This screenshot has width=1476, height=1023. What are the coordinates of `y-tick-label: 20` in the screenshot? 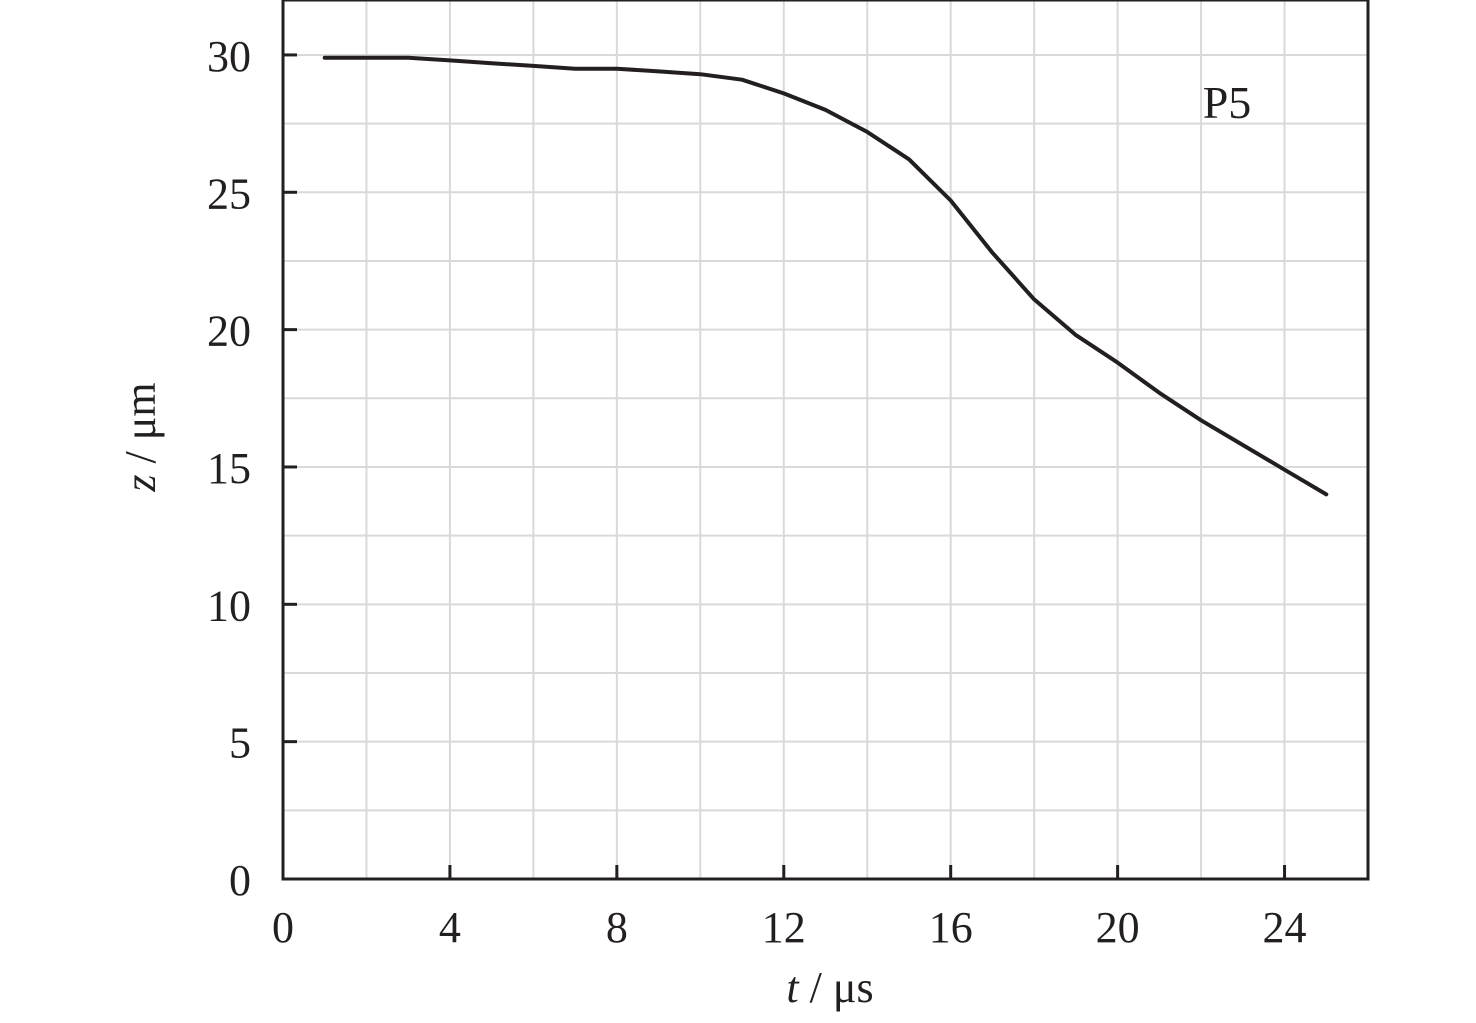 It's located at (229, 331).